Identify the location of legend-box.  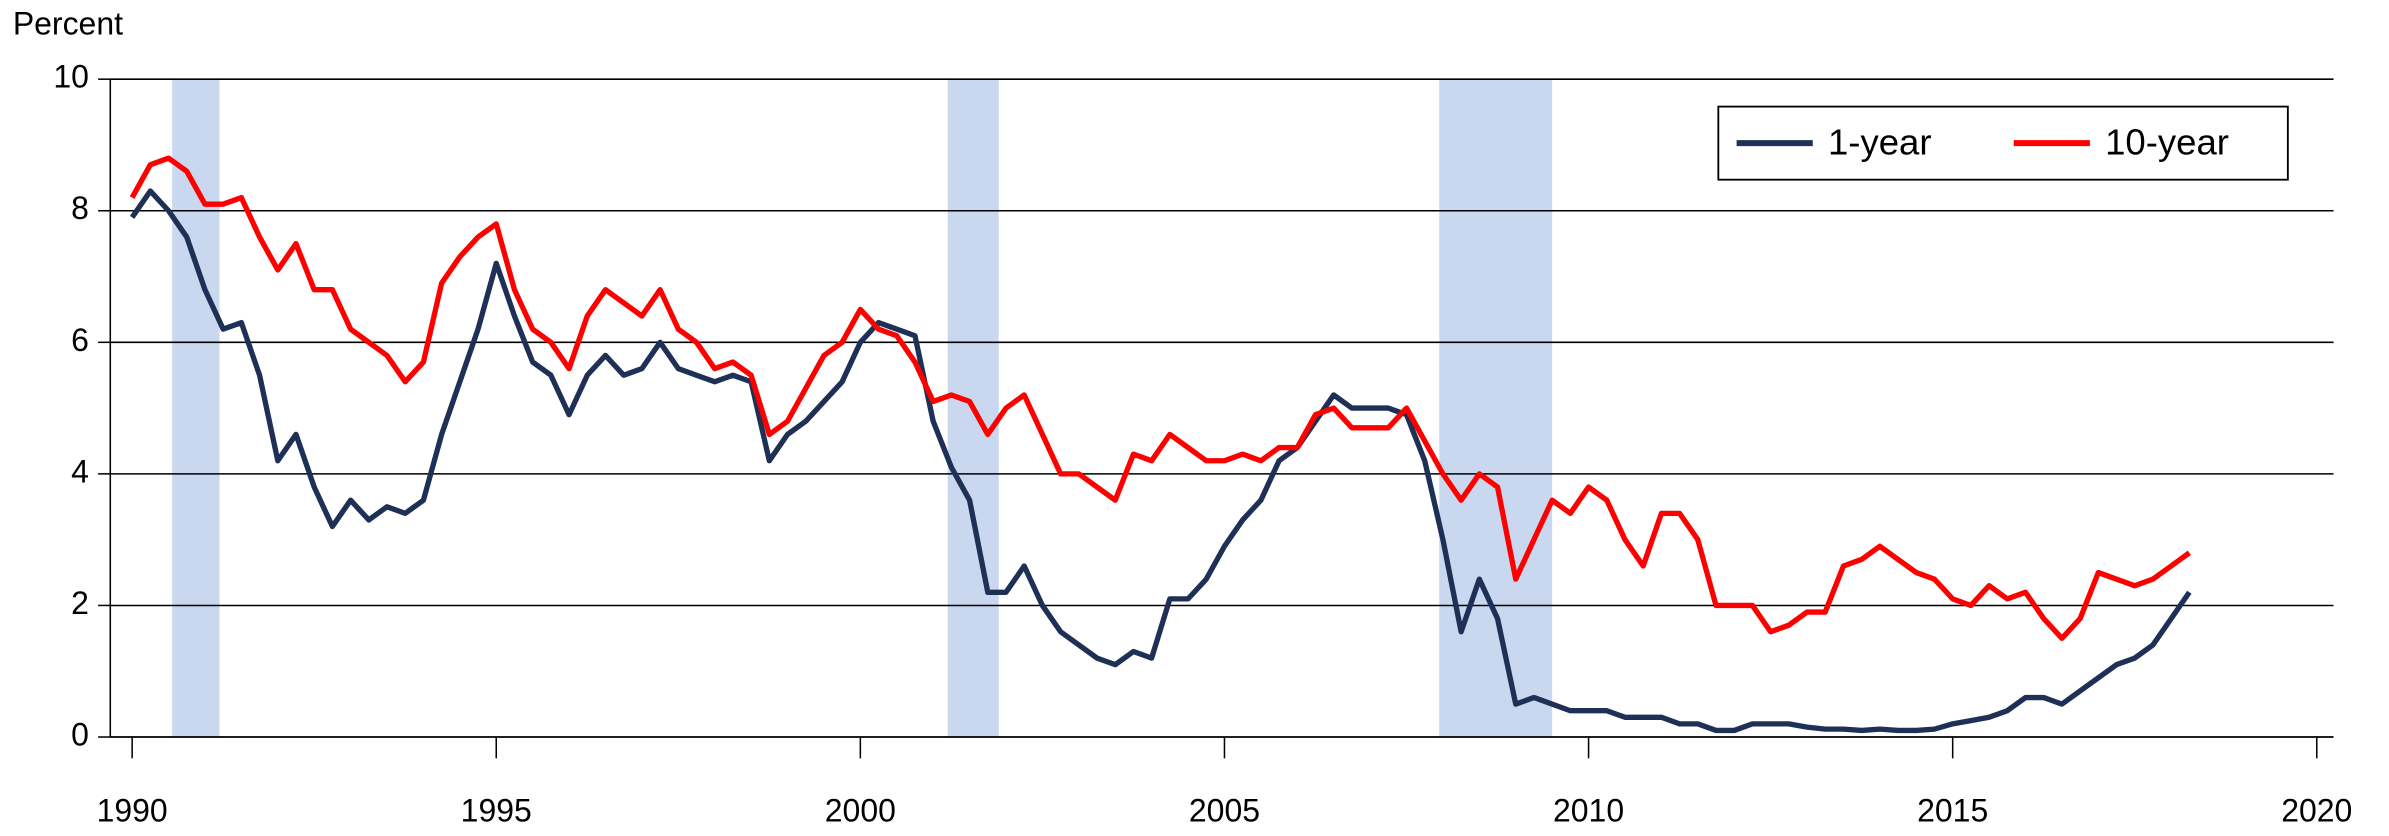
(2003, 143).